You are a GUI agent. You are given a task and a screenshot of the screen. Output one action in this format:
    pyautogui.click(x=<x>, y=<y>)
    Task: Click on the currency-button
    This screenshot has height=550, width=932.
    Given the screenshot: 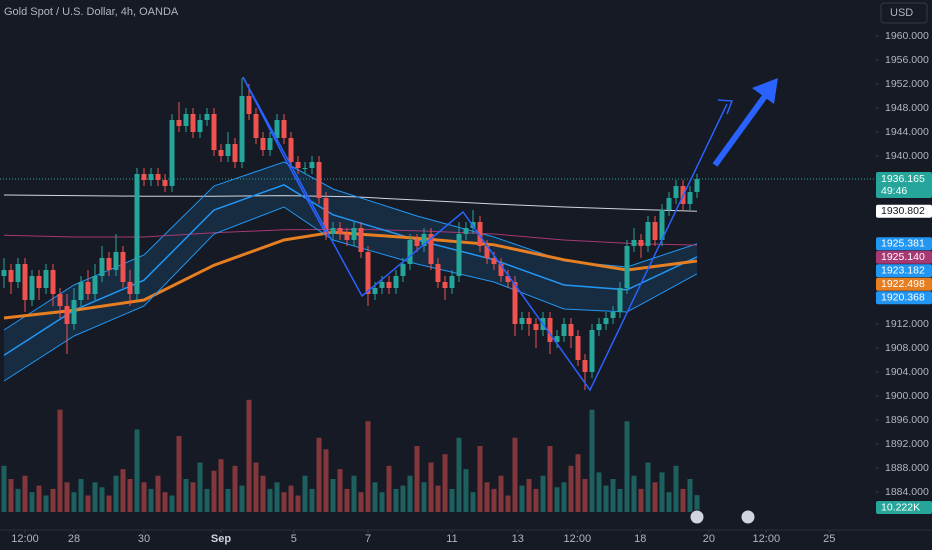 What is the action you would take?
    pyautogui.click(x=904, y=13)
    